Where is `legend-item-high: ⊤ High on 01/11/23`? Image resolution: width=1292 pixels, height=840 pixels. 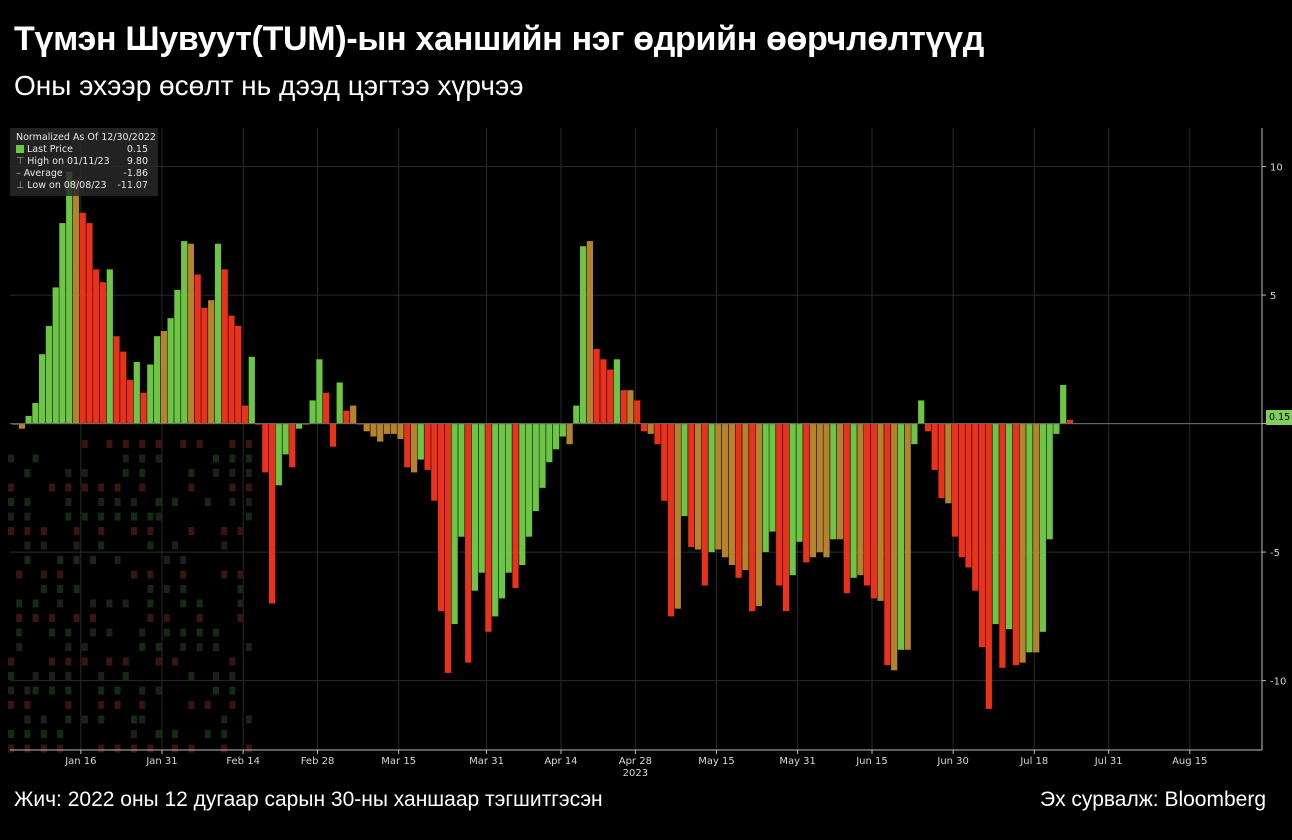
legend-item-high: ⊤ High on 01/11/23 is located at coordinates (63, 161).